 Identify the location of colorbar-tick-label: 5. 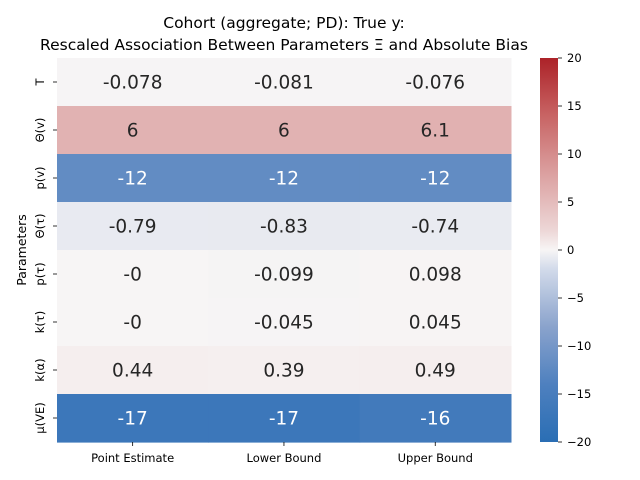
(570, 202).